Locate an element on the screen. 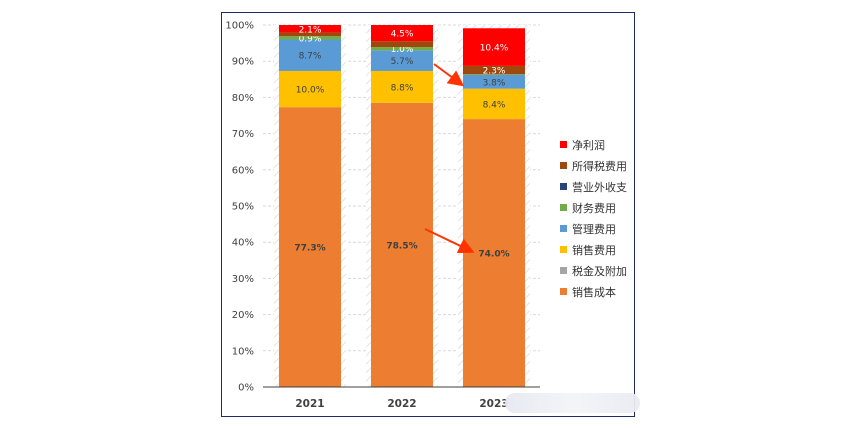 The width and height of the screenshot is (866, 428). data-label: 78.5% is located at coordinates (401, 246).